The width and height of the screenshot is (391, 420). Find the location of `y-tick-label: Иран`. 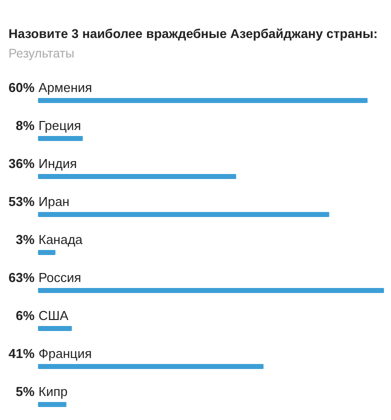

y-tick-label: Иран is located at coordinates (54, 201).